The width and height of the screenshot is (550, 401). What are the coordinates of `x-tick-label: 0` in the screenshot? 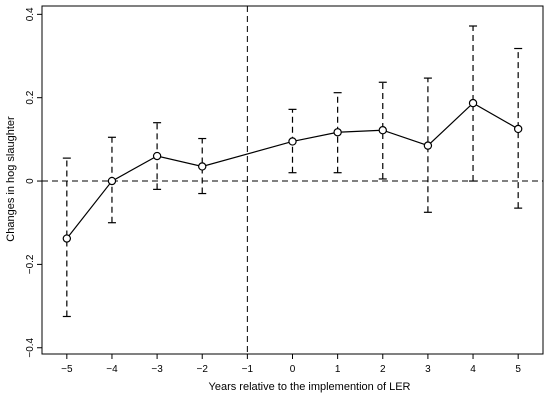 It's located at (293, 369).